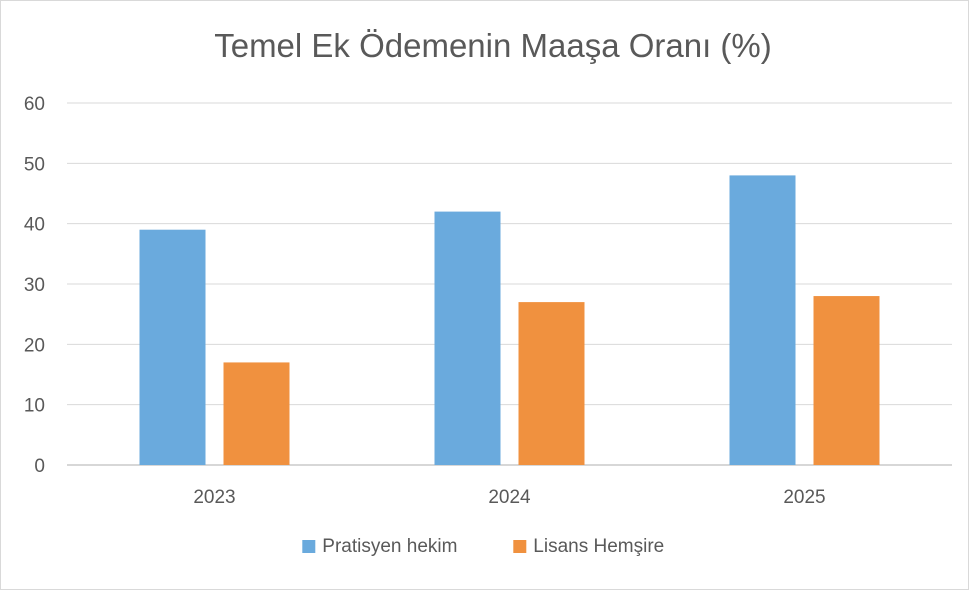 The image size is (969, 590). Describe the element at coordinates (34, 104) in the screenshot. I see `y-tick-label: 60` at that location.